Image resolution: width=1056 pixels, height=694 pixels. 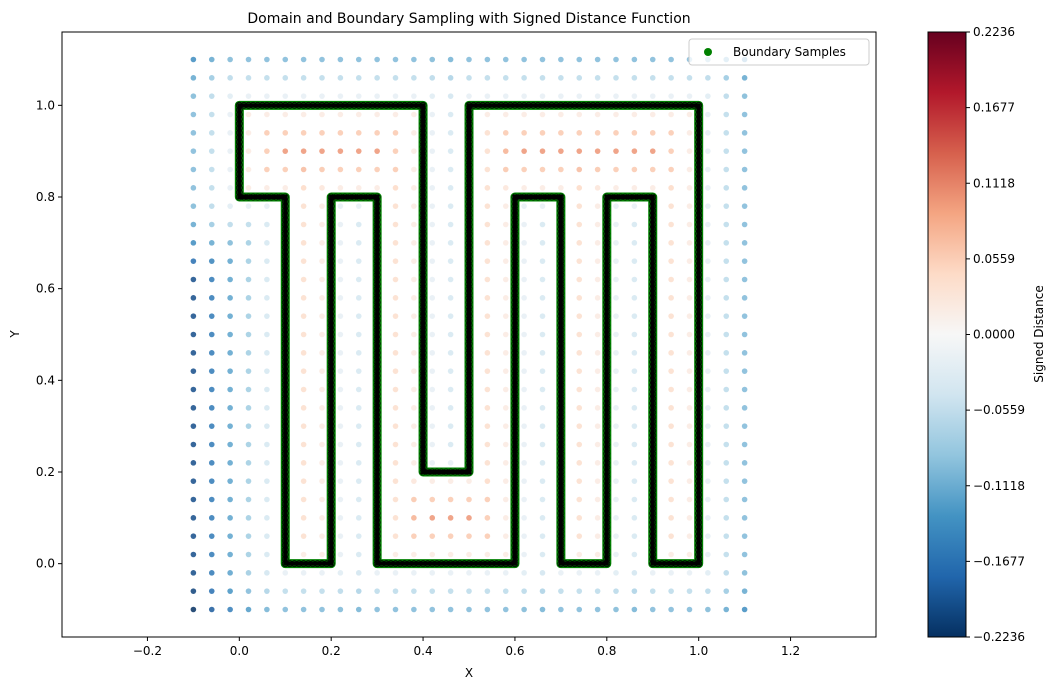 What do you see at coordinates (239, 651) in the screenshot?
I see `x-tick-label: 0.0` at bounding box center [239, 651].